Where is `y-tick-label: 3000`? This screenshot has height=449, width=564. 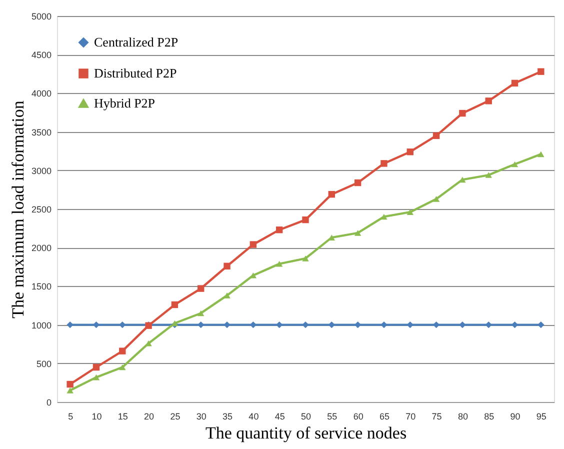
y-tick-label: 3000 is located at coordinates (41, 171).